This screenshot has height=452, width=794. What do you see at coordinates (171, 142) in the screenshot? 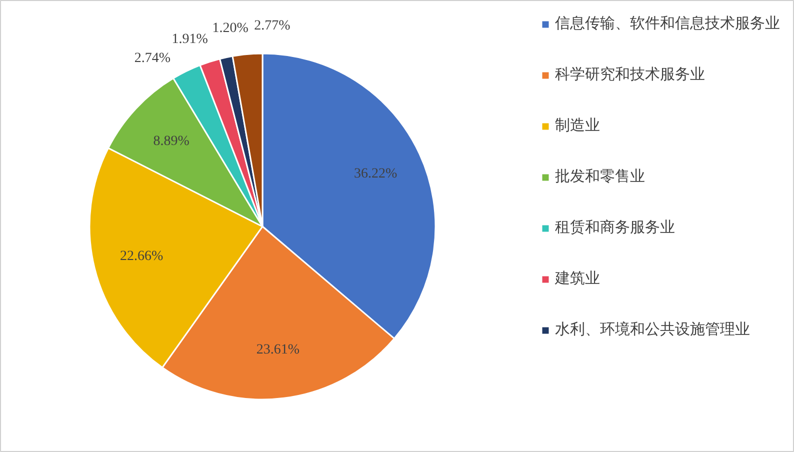
I see `data-label: 8.89%` at bounding box center [171, 142].